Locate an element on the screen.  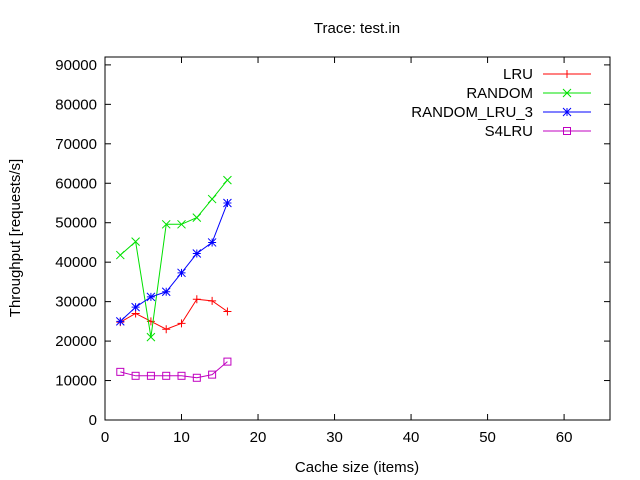
legend-item-random: RANDOM is located at coordinates (528, 93).